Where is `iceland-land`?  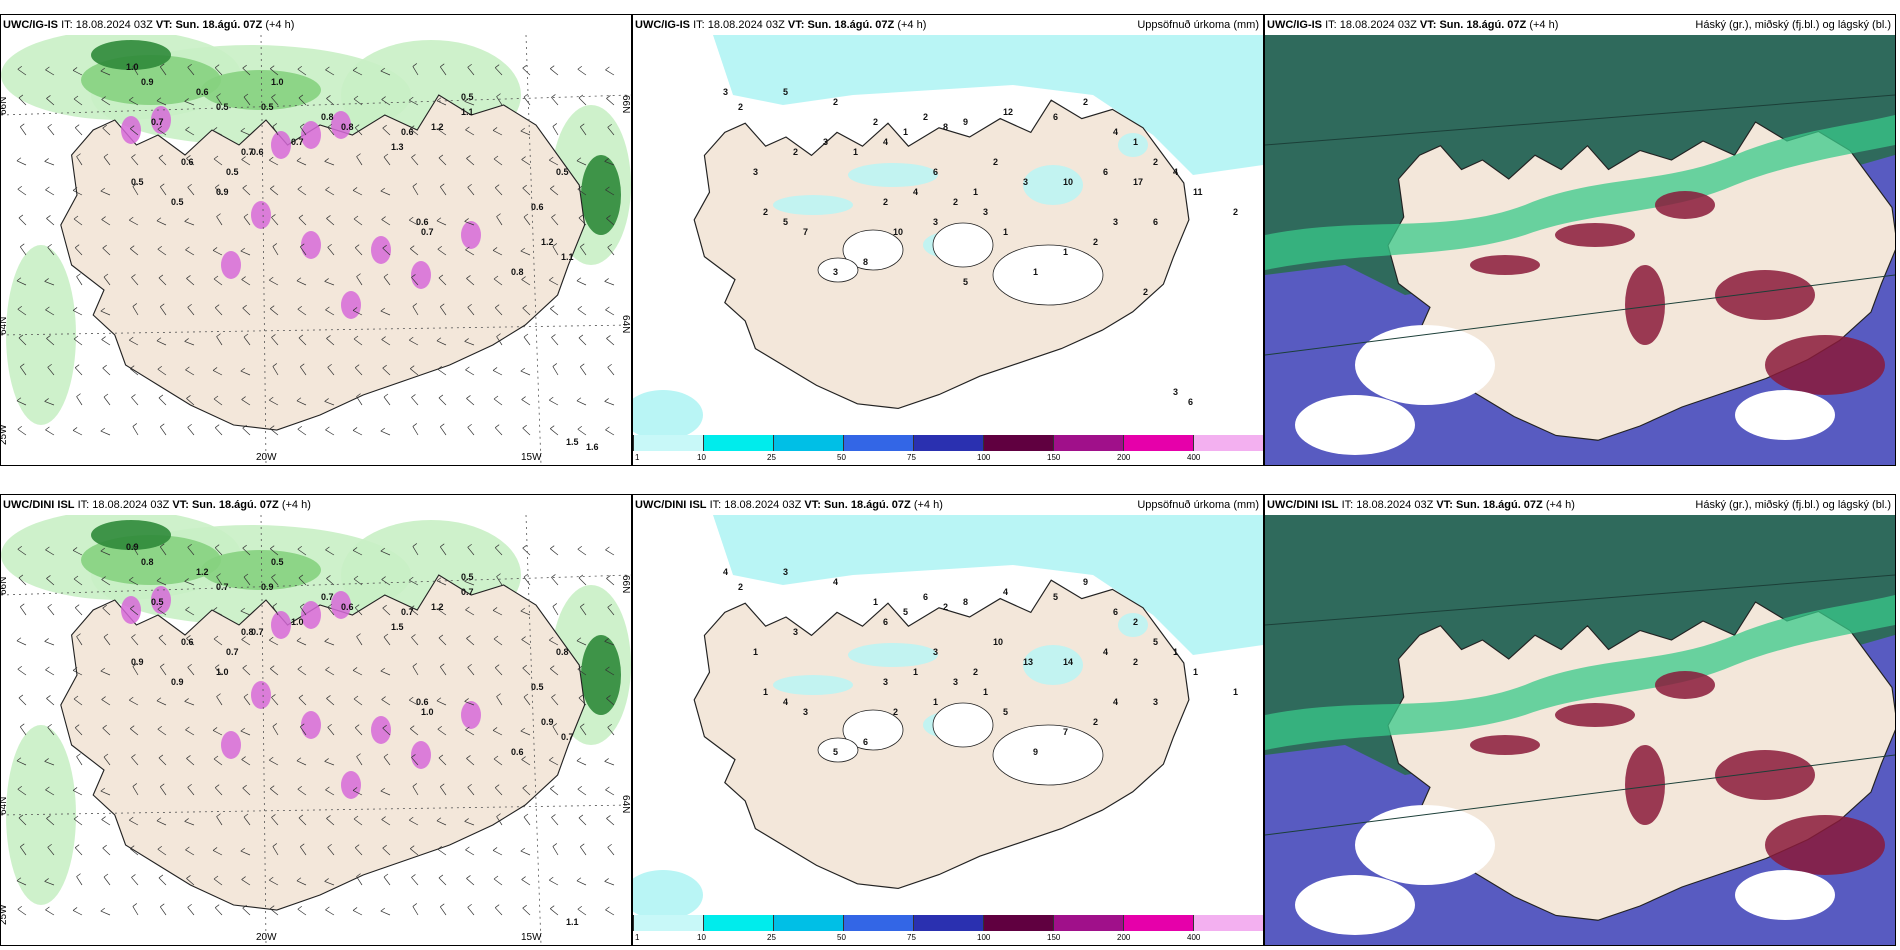 iceland-land is located at coordinates (323, 262).